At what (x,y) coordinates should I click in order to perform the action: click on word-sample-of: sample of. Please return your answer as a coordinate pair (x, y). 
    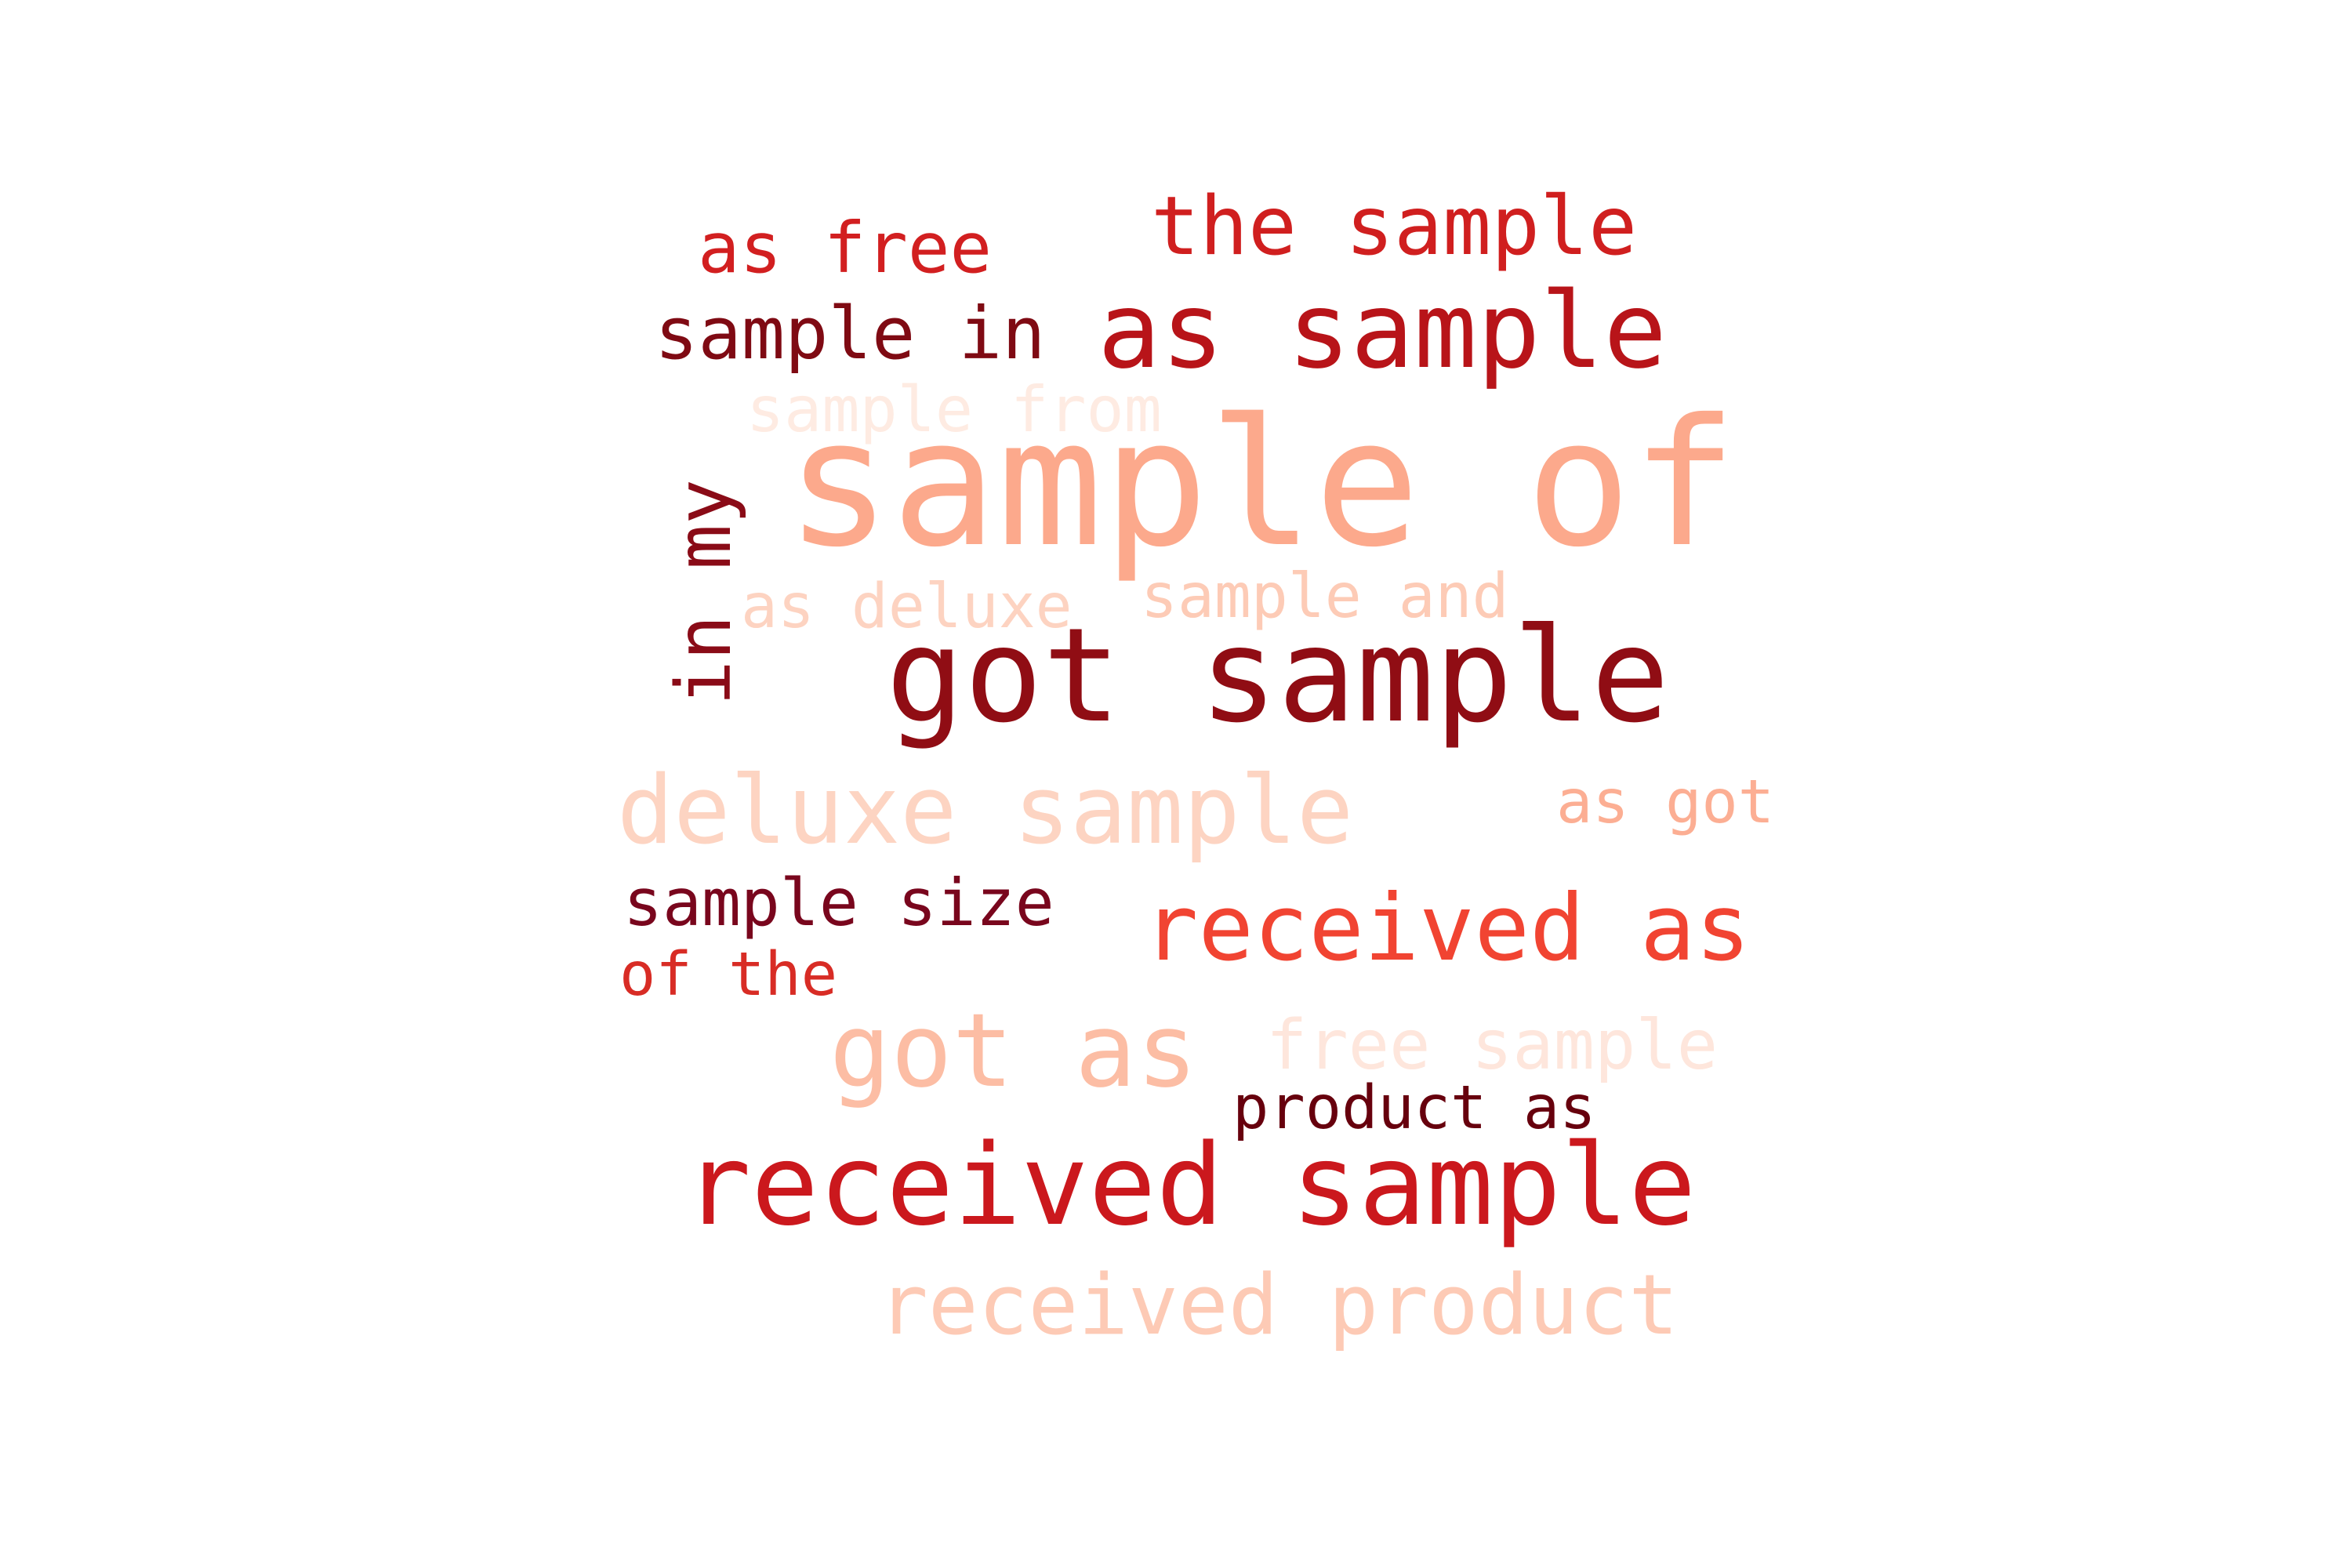
    Looking at the image, I should click on (1261, 483).